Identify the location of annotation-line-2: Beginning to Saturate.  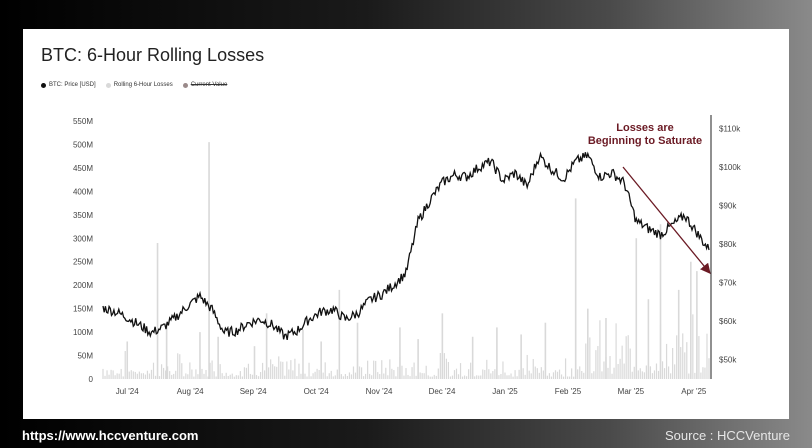
(645, 141).